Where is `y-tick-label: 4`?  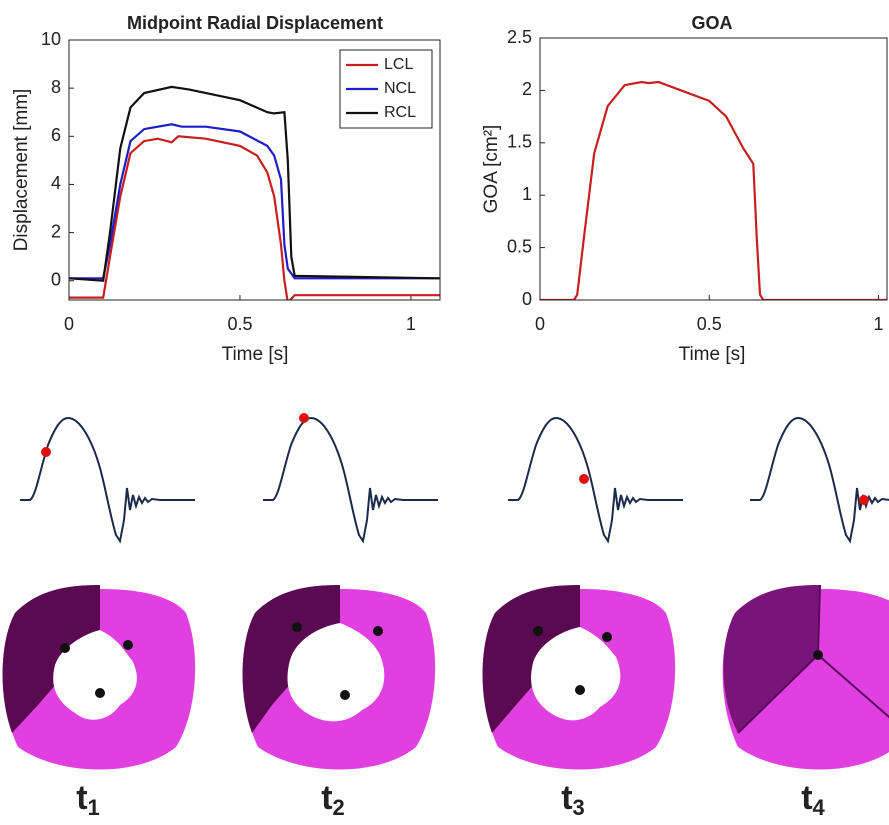 y-tick-label: 4 is located at coordinates (56, 183).